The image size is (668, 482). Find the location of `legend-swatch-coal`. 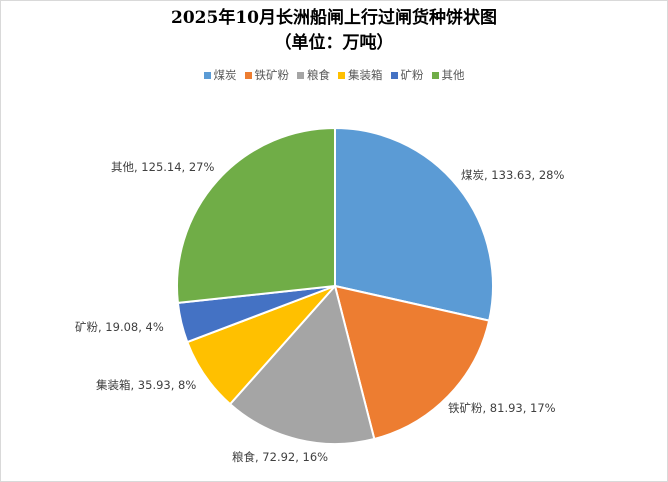

legend-swatch-coal is located at coordinates (207, 75).